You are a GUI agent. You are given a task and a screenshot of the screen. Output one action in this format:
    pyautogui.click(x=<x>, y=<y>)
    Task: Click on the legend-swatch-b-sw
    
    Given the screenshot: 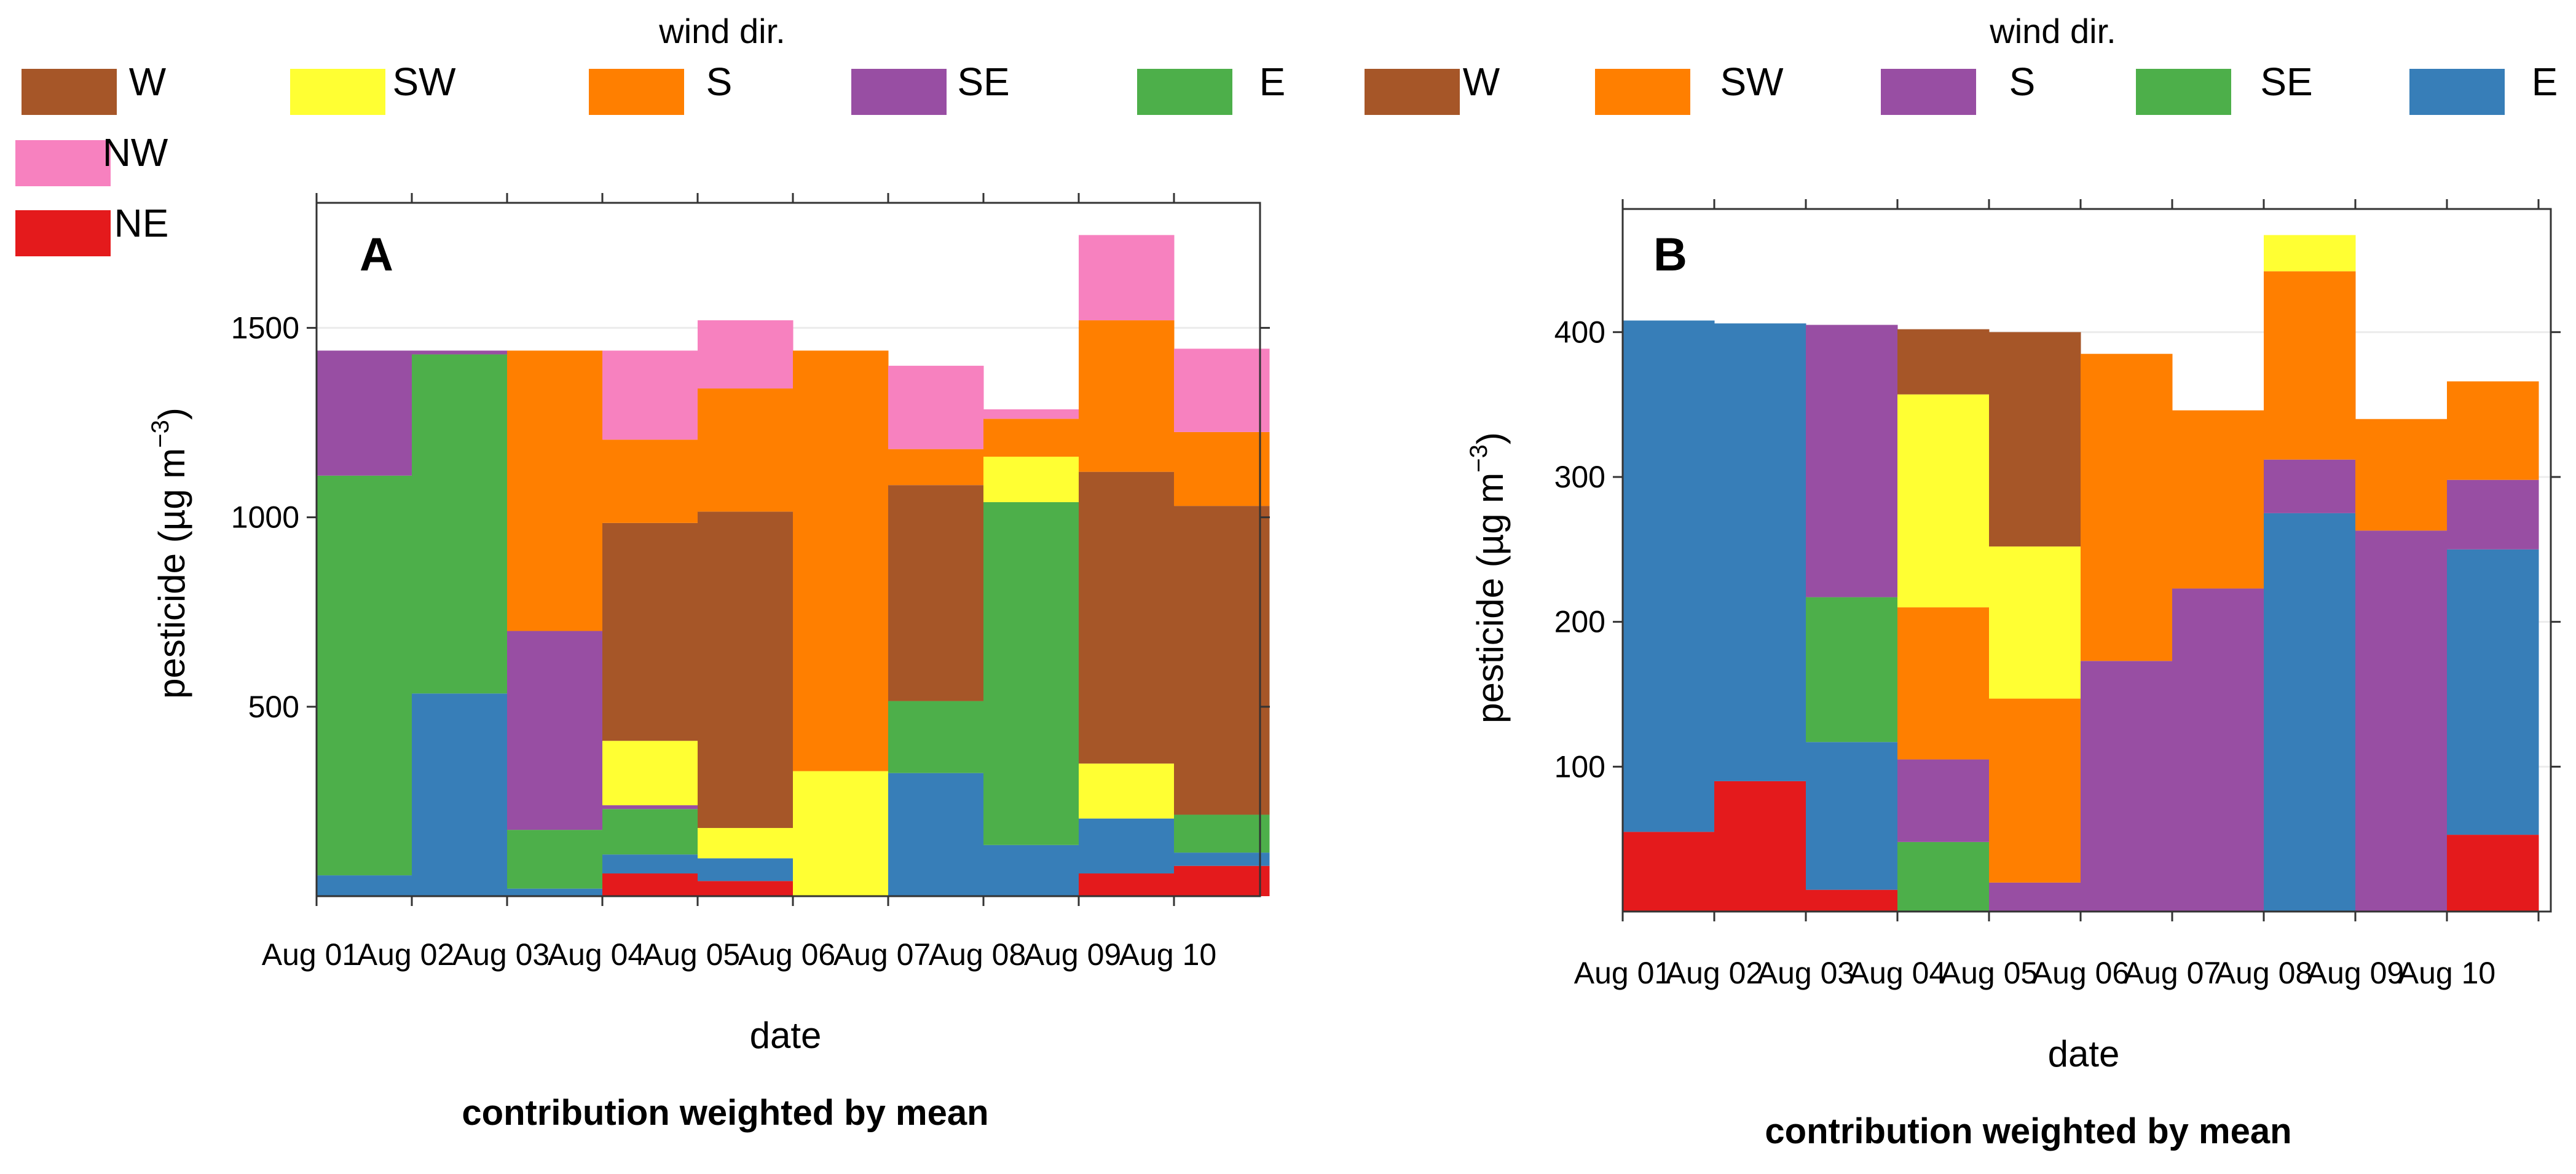 What is the action you would take?
    pyautogui.click(x=1642, y=92)
    